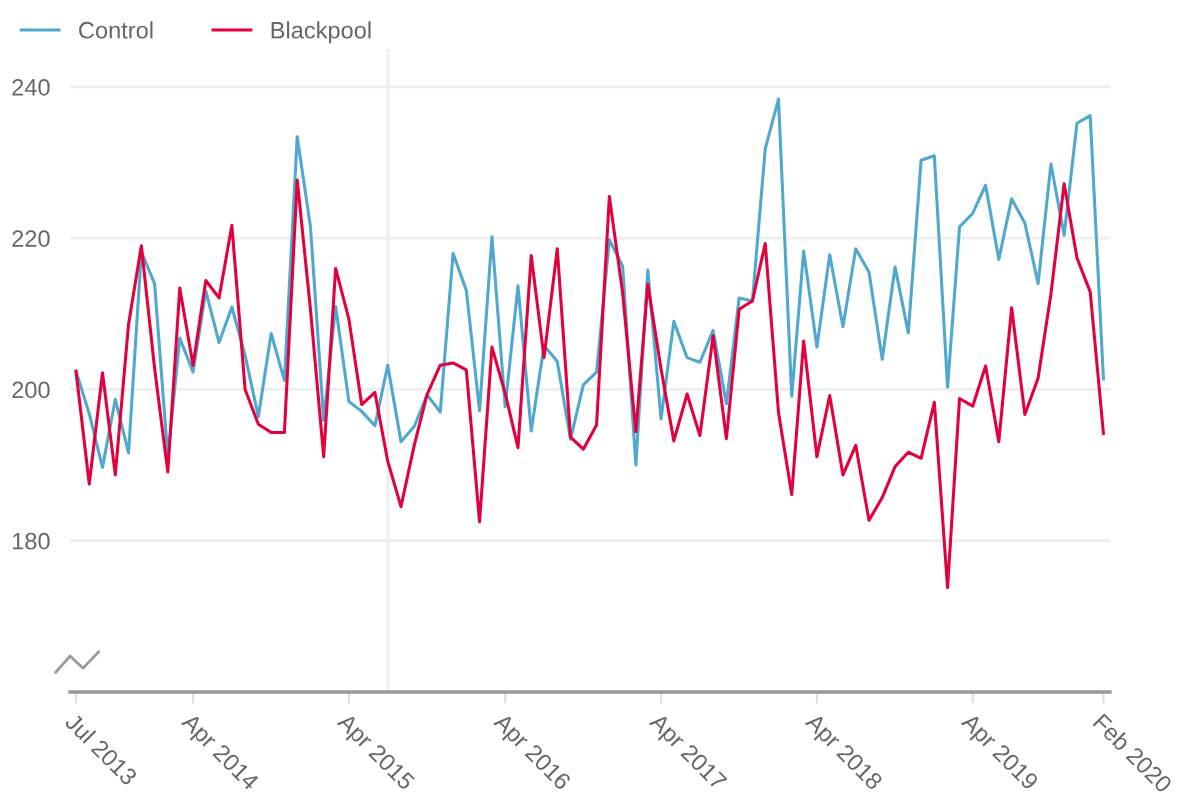  What do you see at coordinates (116, 30) in the screenshot?
I see `legend-label: Control` at bounding box center [116, 30].